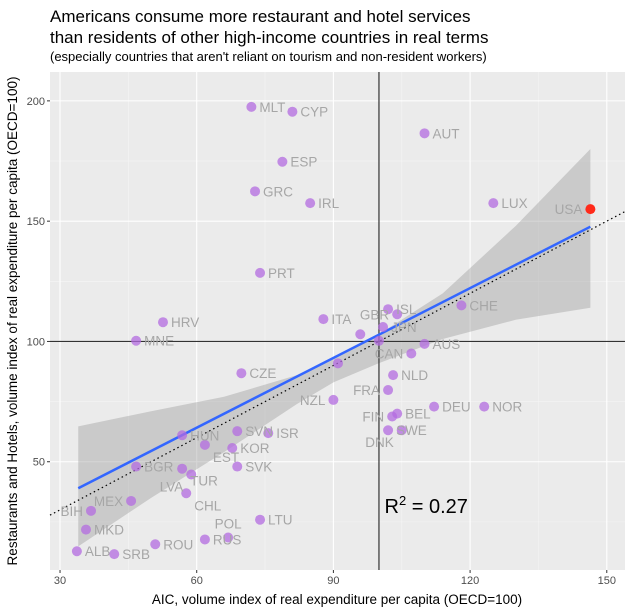 Image resolution: width=632 pixels, height=614 pixels. What do you see at coordinates (434, 406) in the screenshot?
I see `point-deu` at bounding box center [434, 406].